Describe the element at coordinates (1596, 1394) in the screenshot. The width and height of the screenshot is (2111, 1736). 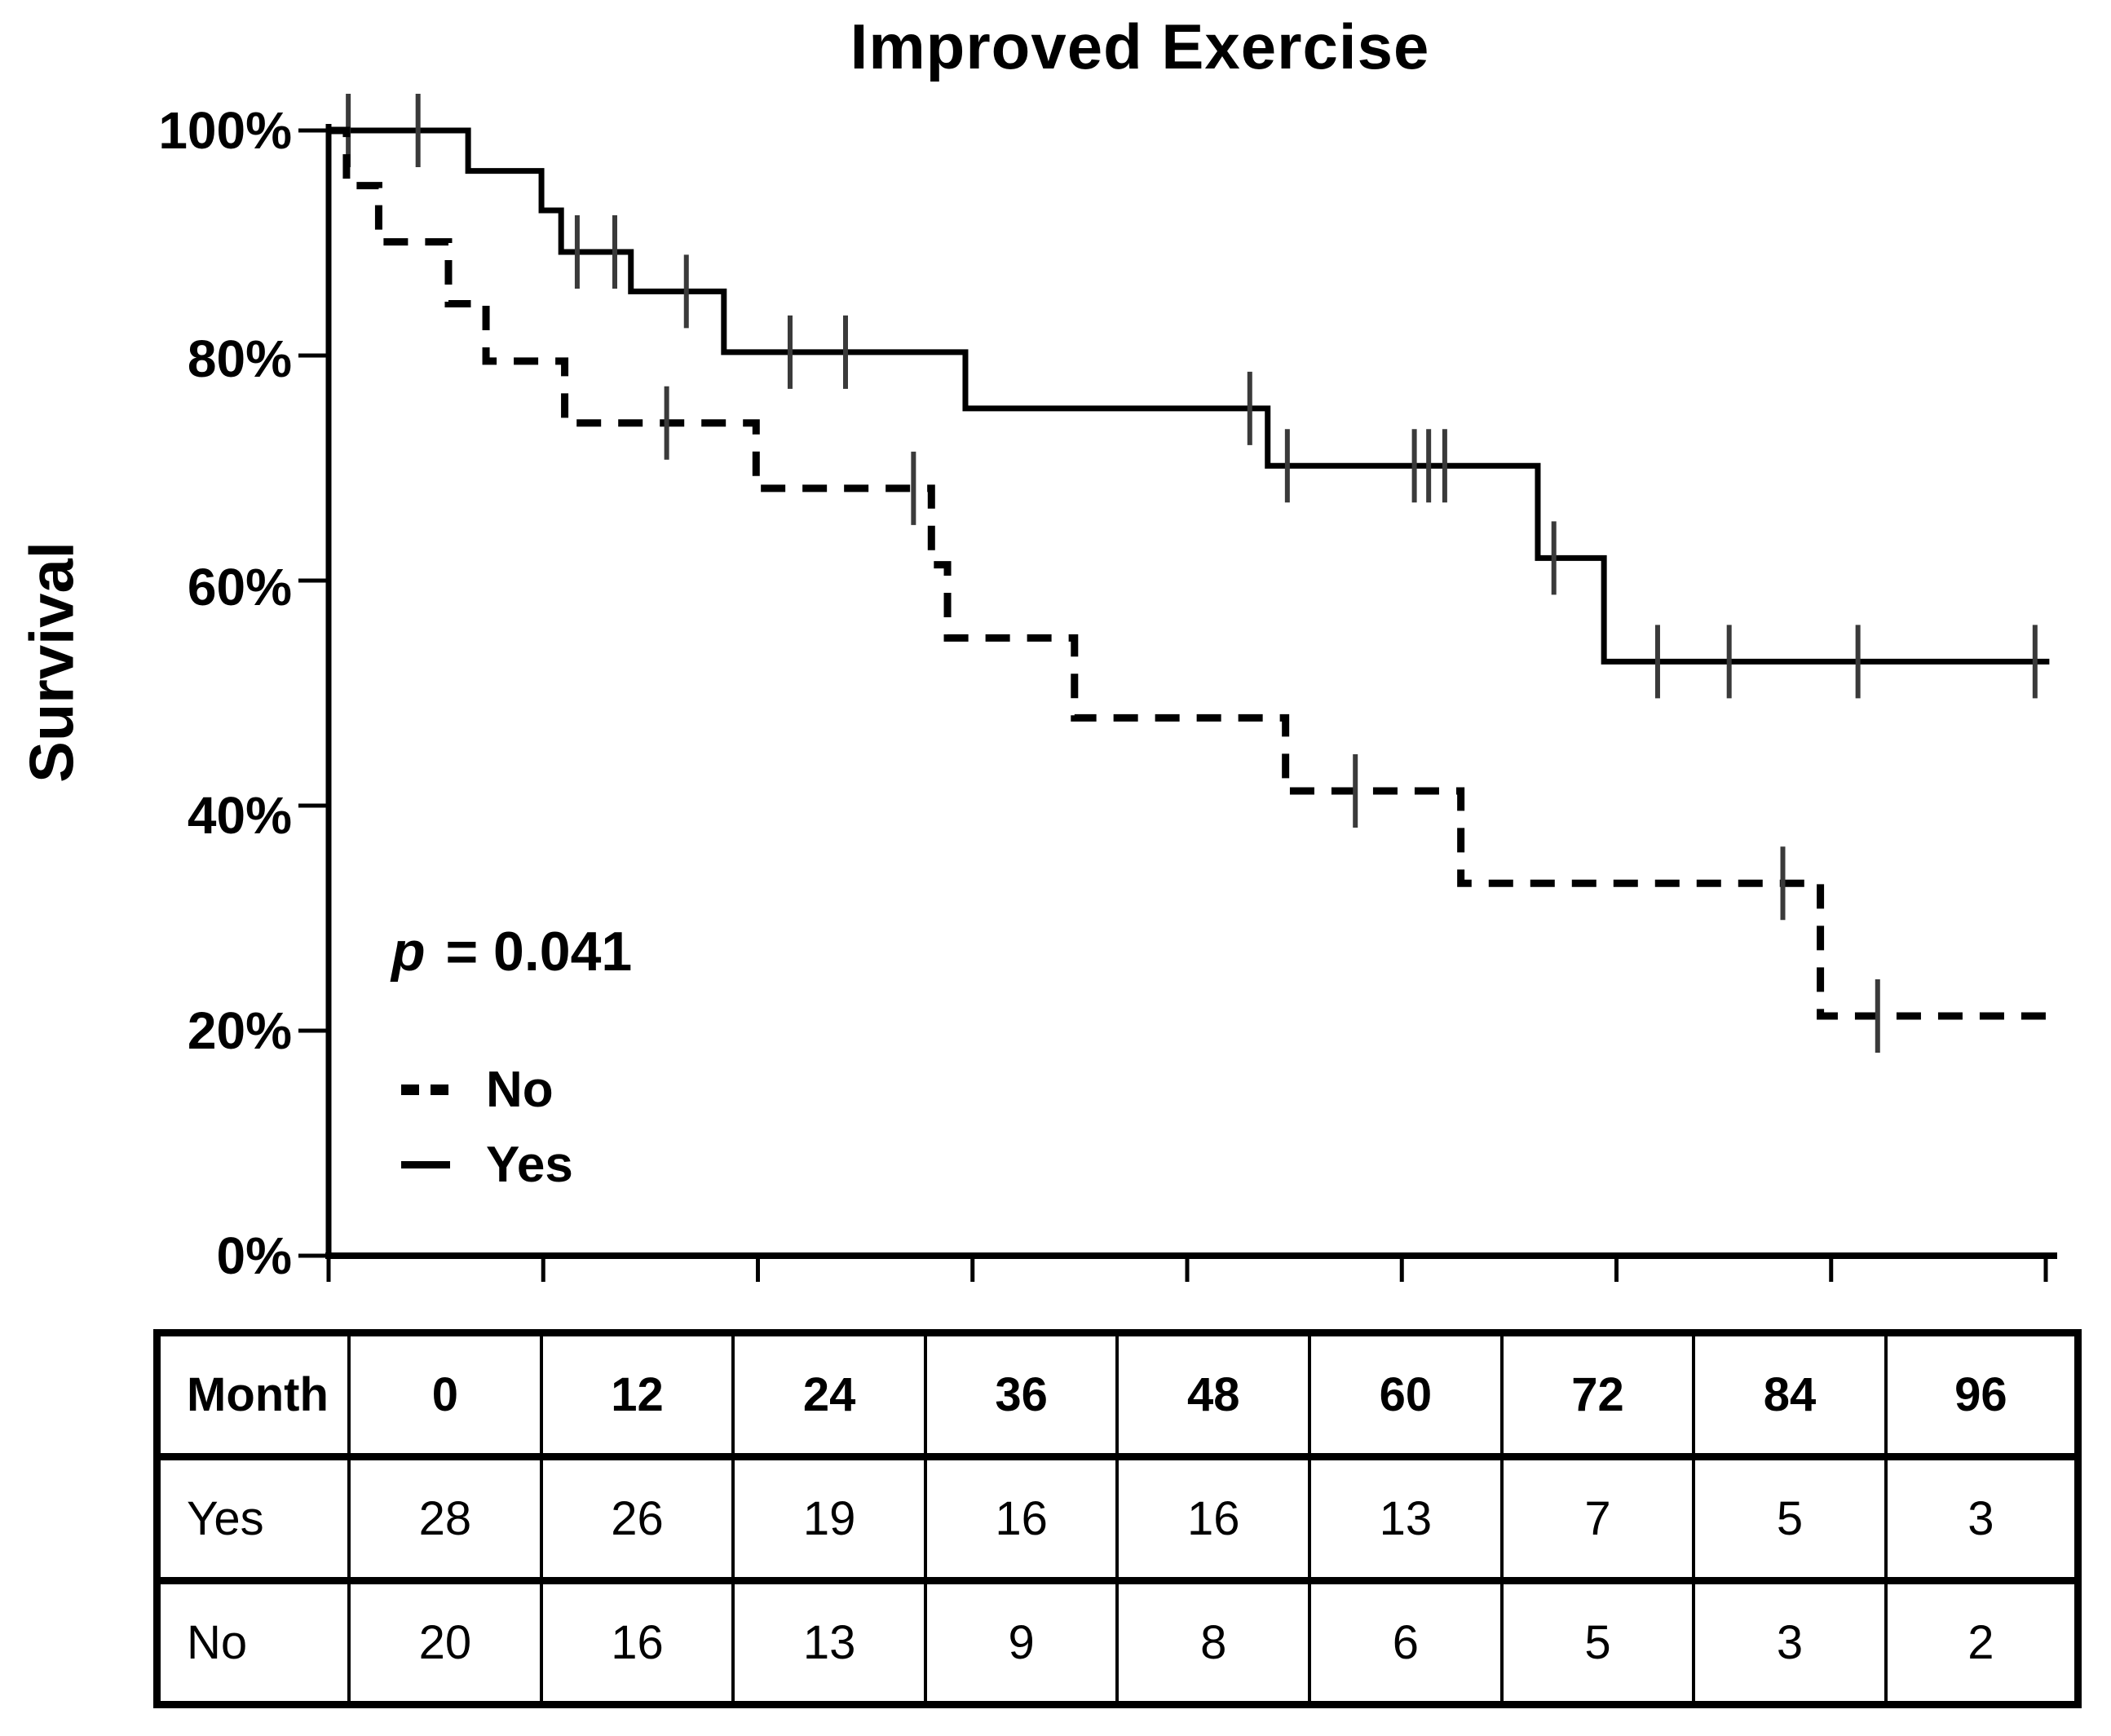
I see `risk-header-72: 72` at that location.